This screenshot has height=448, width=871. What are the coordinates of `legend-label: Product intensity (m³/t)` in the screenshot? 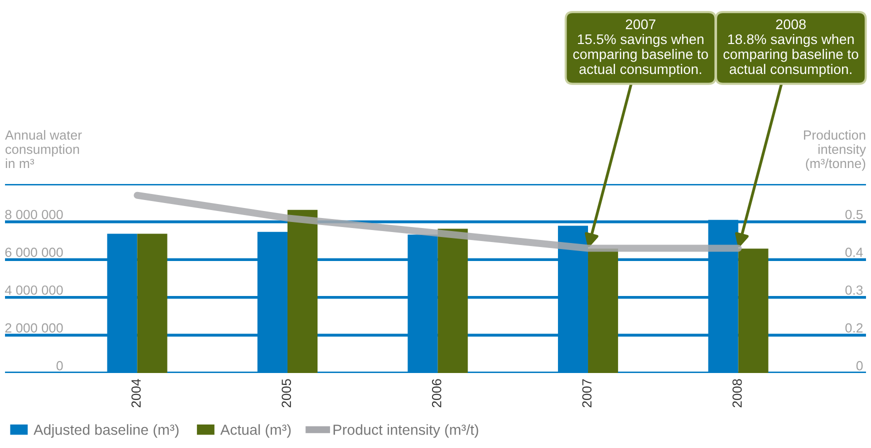 It's located at (406, 431).